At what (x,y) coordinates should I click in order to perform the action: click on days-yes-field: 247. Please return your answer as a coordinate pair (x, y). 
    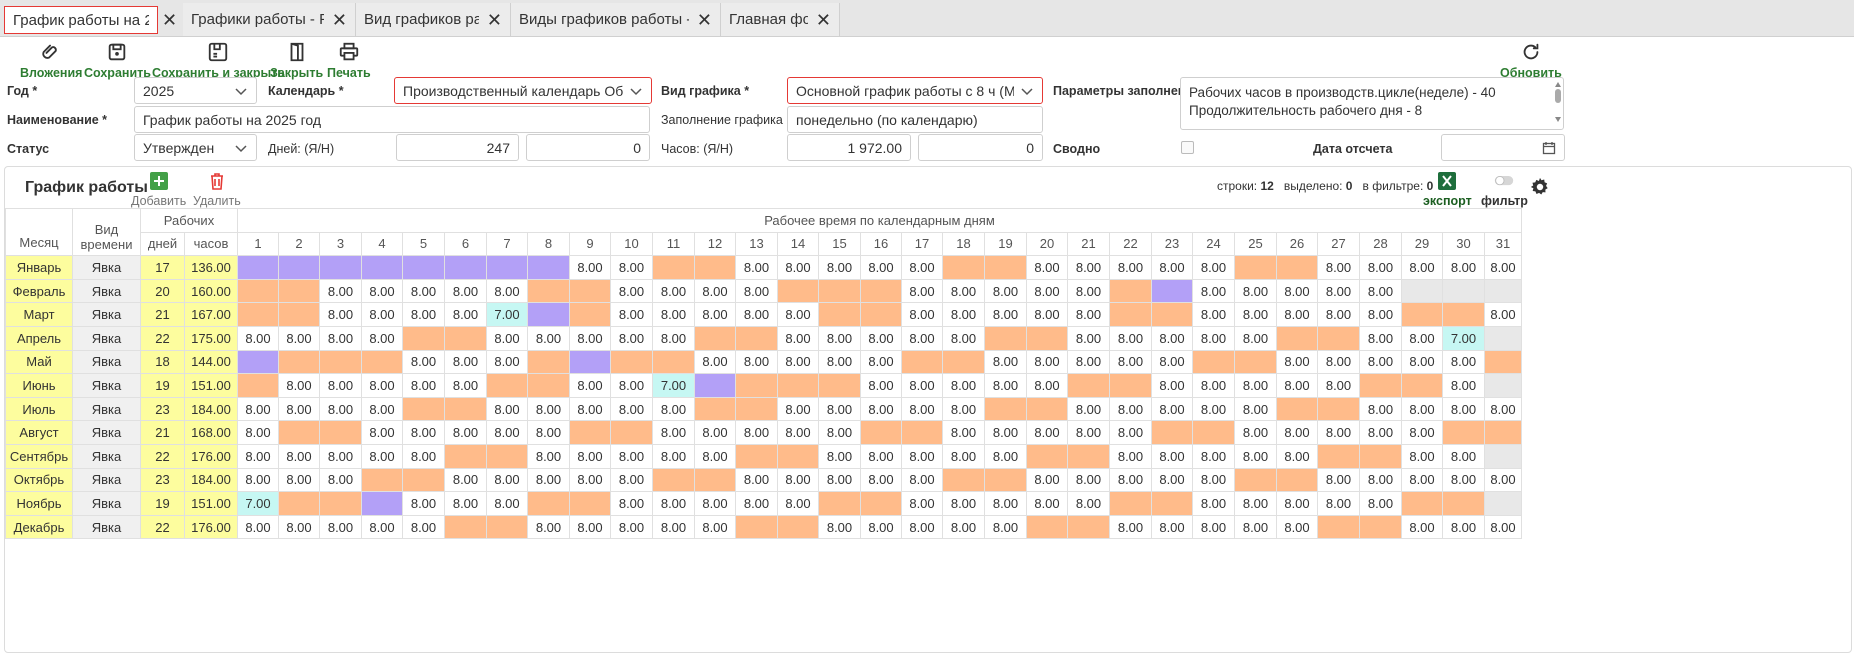
    Looking at the image, I should click on (457, 147).